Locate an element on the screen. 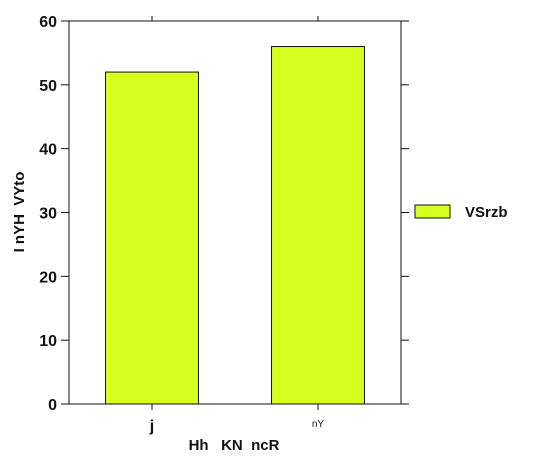 The height and width of the screenshot is (468, 546). x-tick-label: j is located at coordinates (151, 426).